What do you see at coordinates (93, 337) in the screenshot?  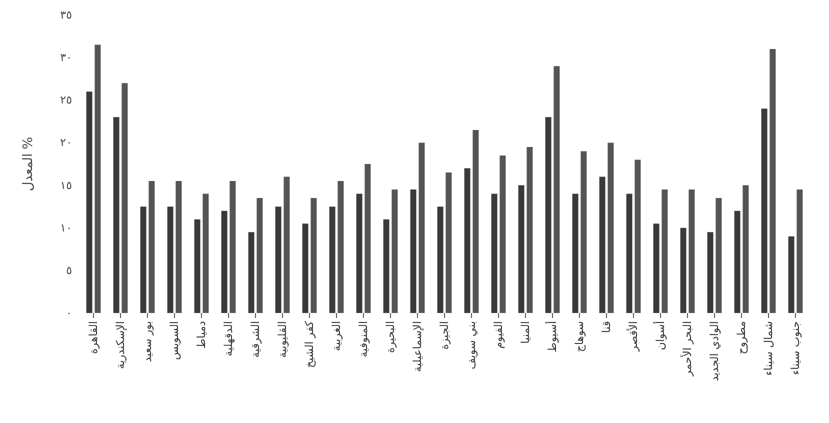 I see `x-tick-label: القاهرة` at bounding box center [93, 337].